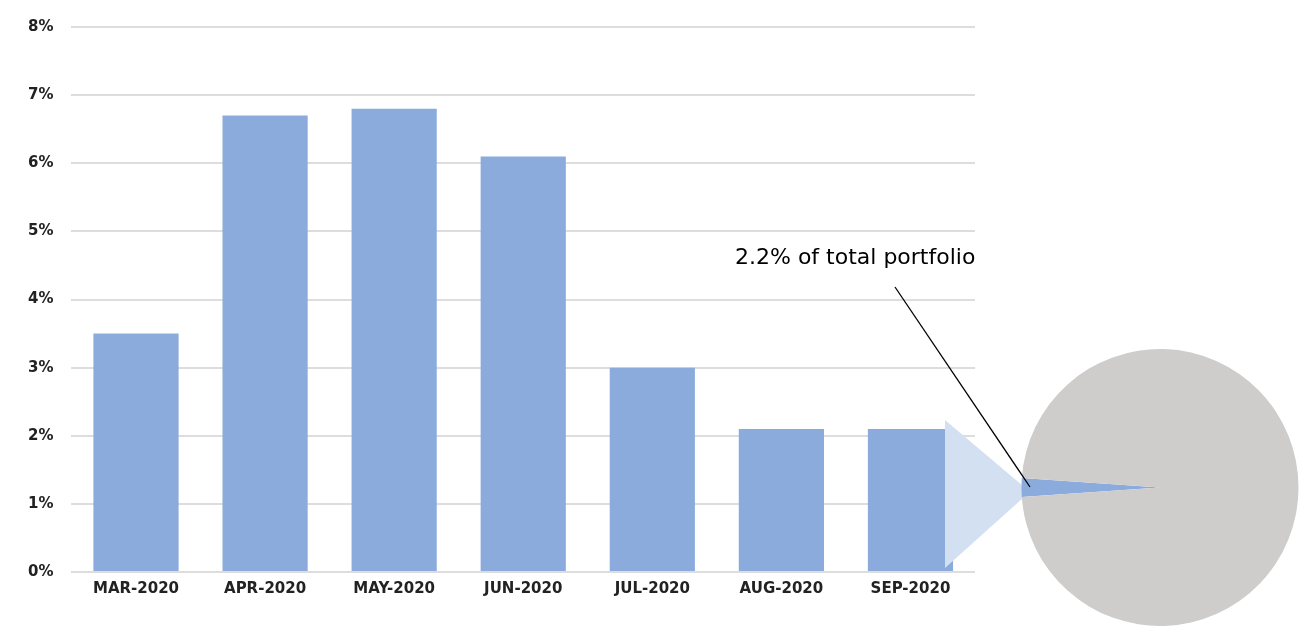 The height and width of the screenshot is (627, 1299). I want to click on y-tick-label: 4%, so click(41, 298).